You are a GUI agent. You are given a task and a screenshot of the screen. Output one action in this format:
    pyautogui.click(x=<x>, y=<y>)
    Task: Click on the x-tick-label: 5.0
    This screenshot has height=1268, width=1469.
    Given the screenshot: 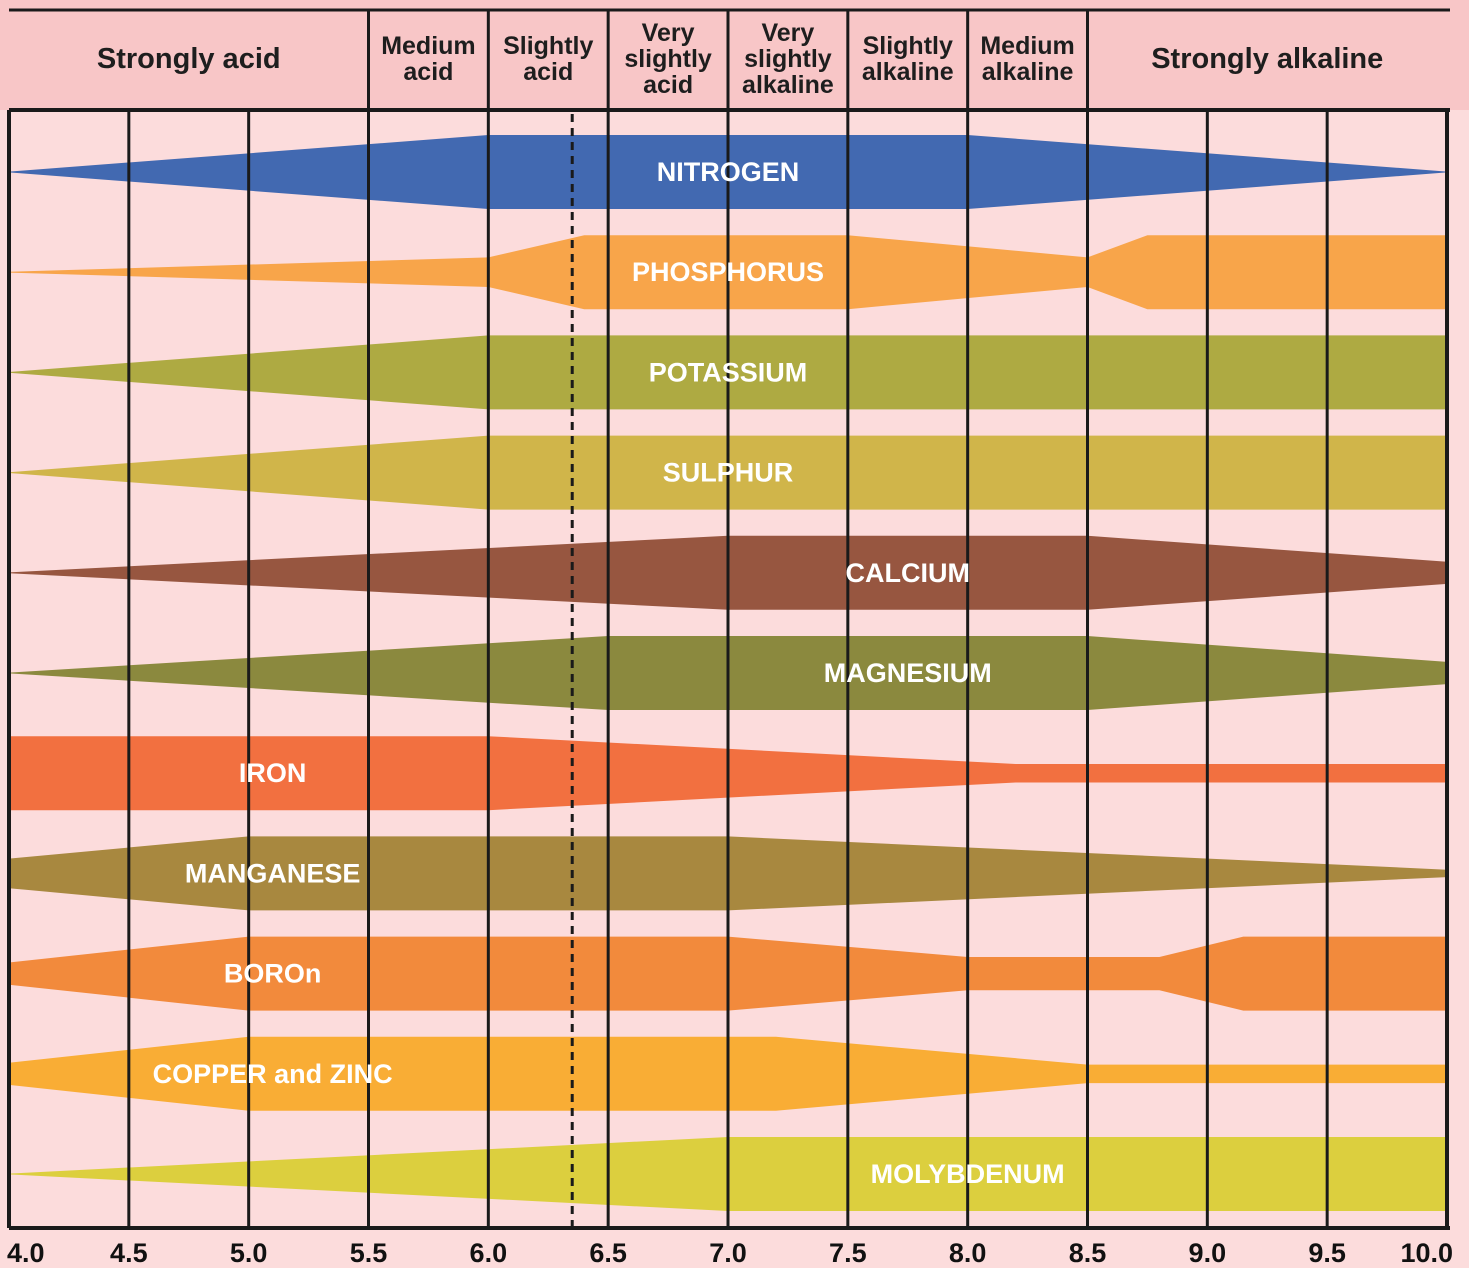 What is the action you would take?
    pyautogui.click(x=249, y=1253)
    